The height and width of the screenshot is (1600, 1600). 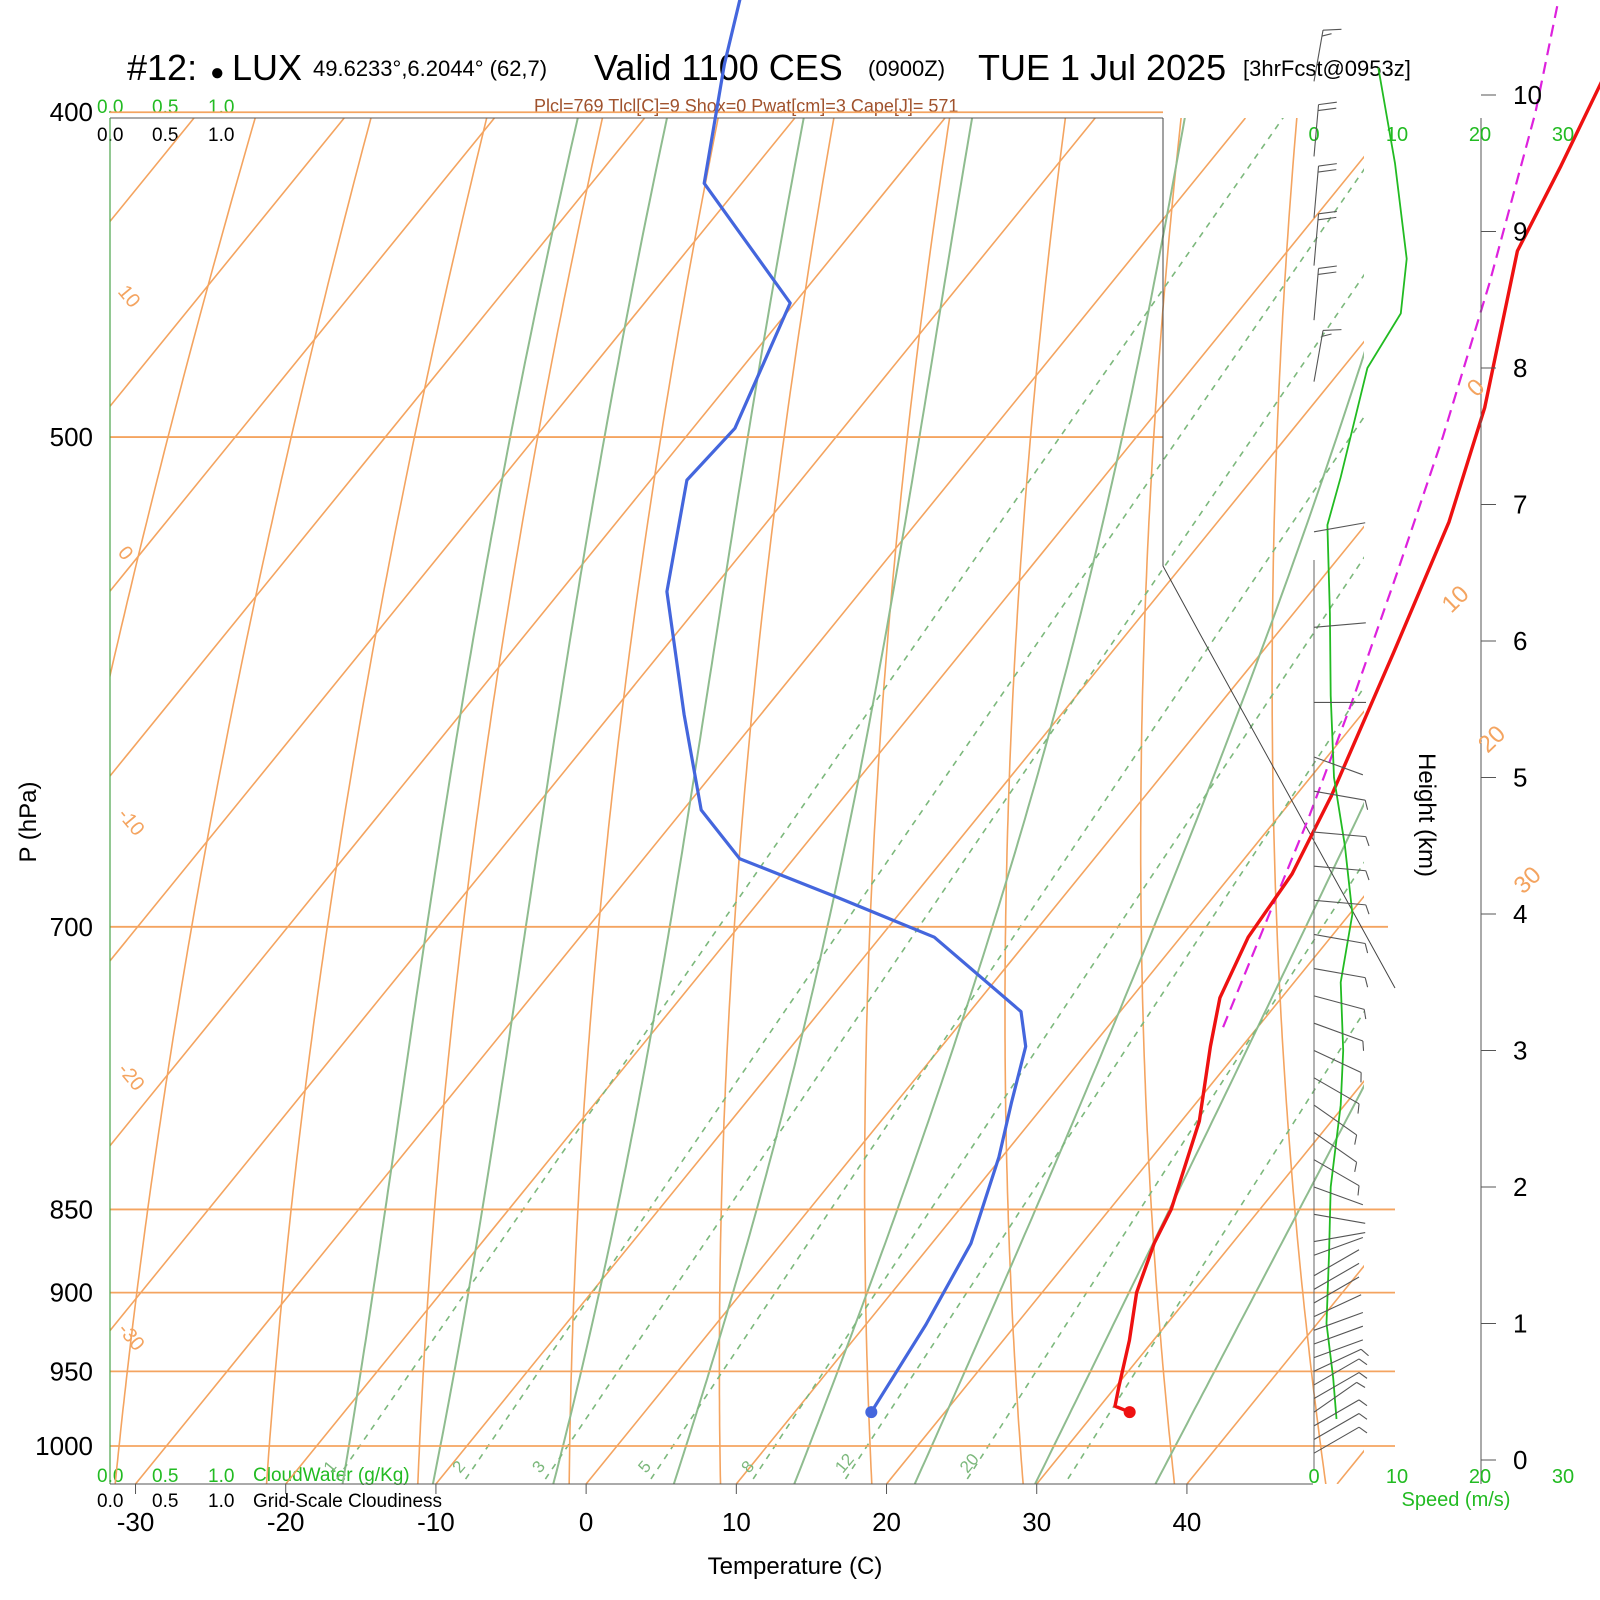 What do you see at coordinates (128, 296) in the screenshot?
I see `dry-adiabat-label: 10` at bounding box center [128, 296].